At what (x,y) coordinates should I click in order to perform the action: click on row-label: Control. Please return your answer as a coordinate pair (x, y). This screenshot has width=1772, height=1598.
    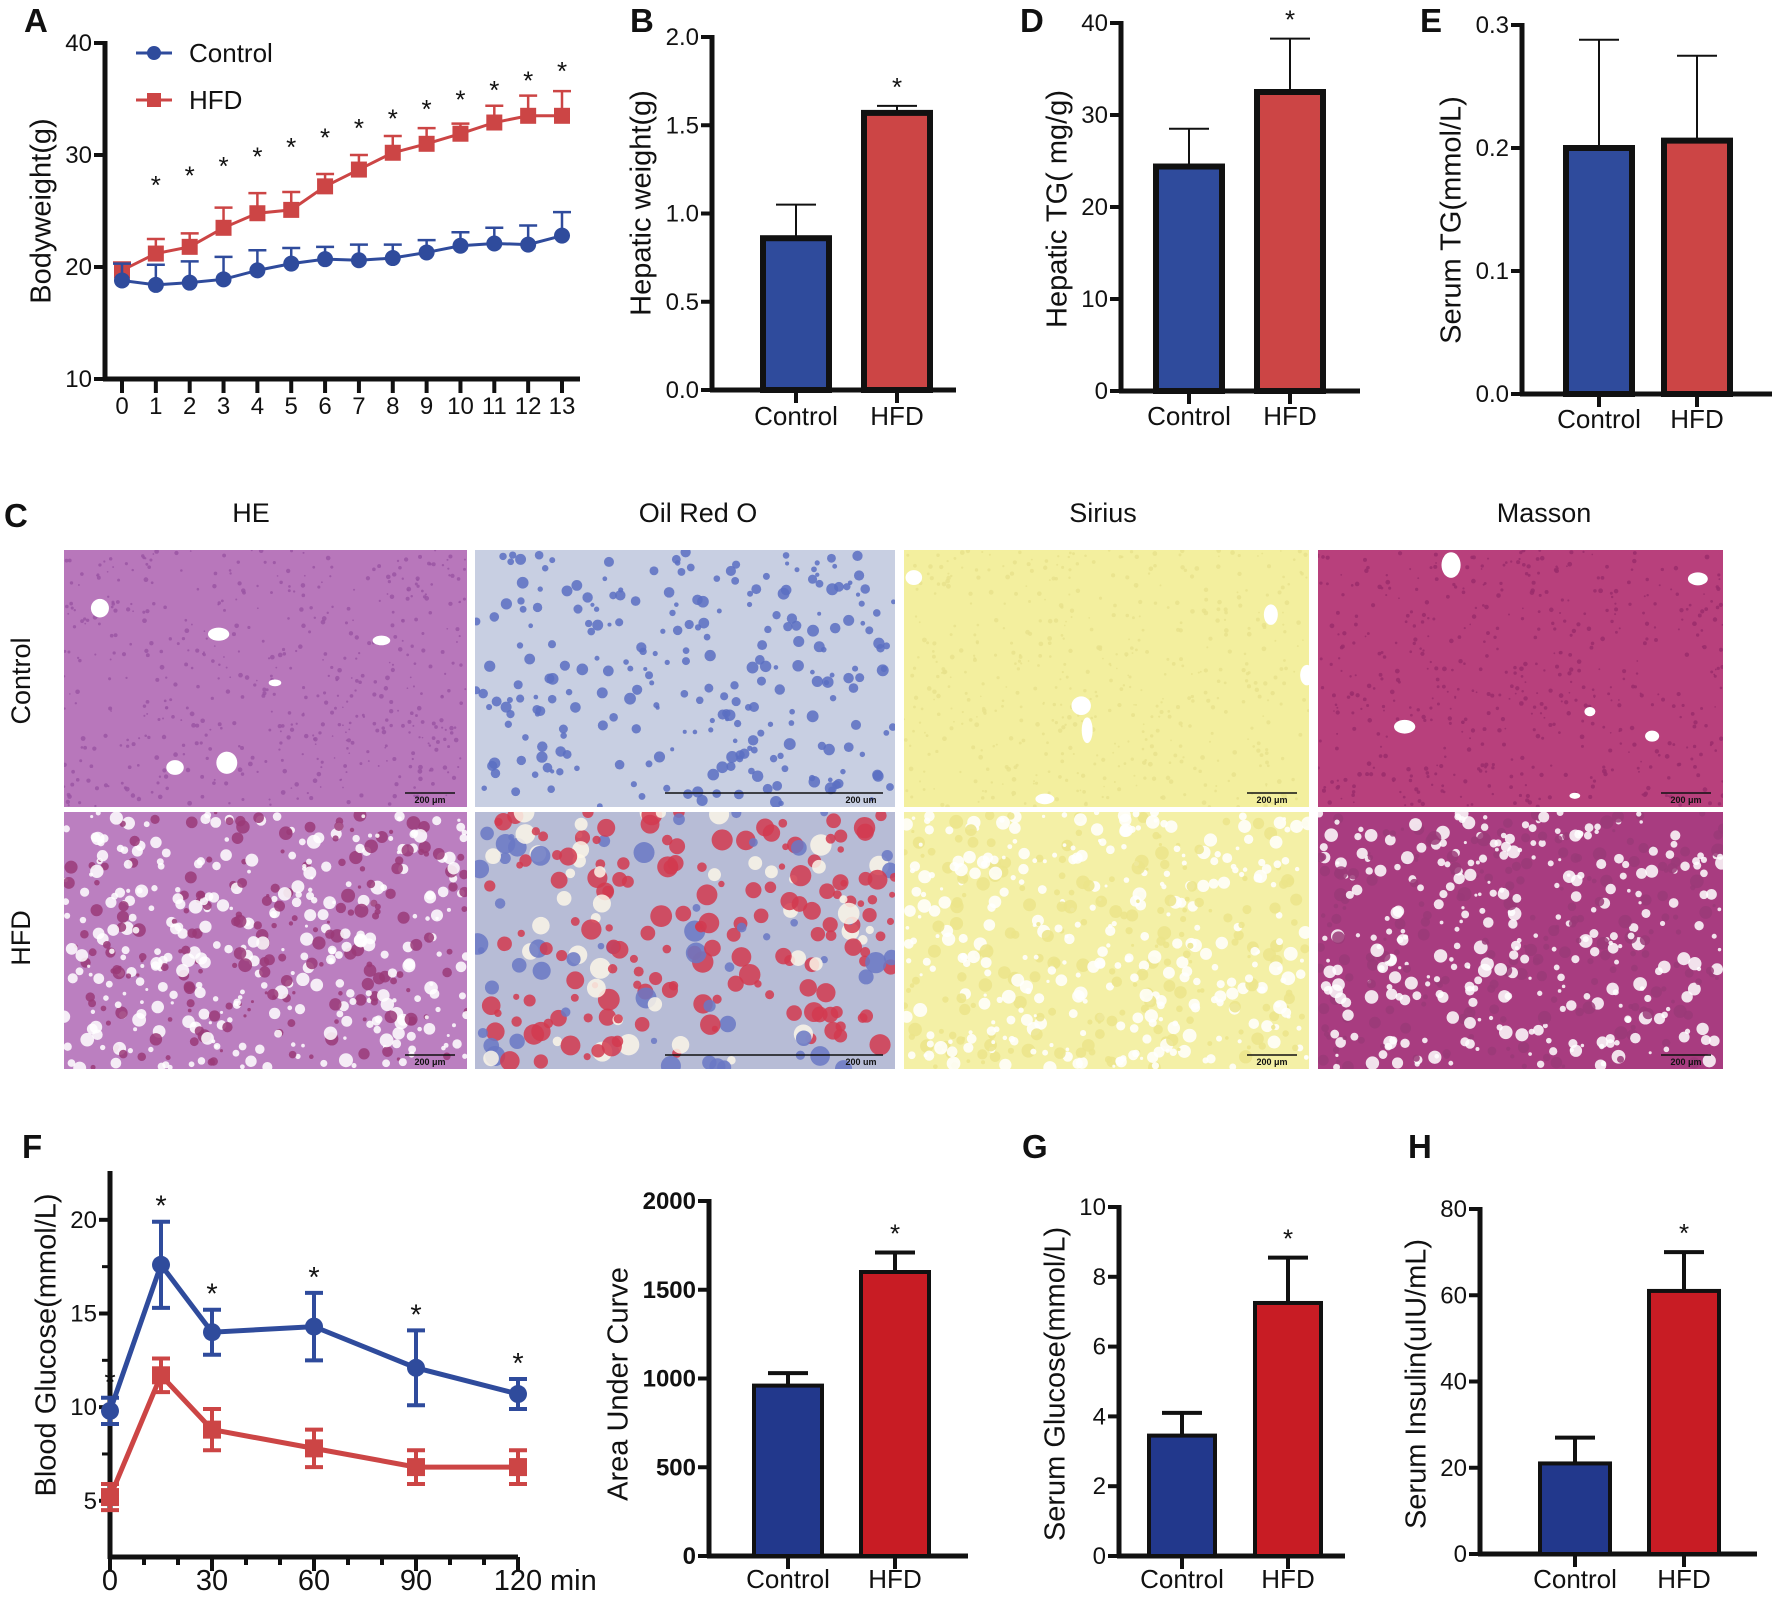
    Looking at the image, I should click on (21, 680).